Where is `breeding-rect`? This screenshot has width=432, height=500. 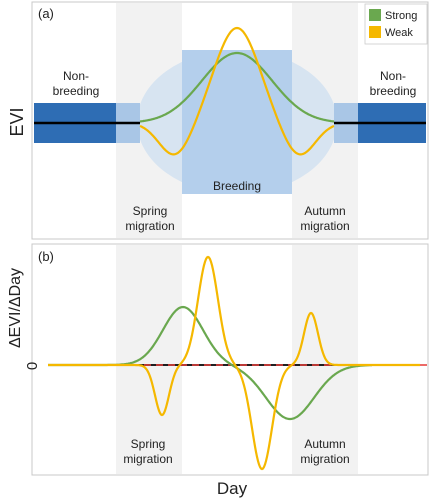 breeding-rect is located at coordinates (237, 122).